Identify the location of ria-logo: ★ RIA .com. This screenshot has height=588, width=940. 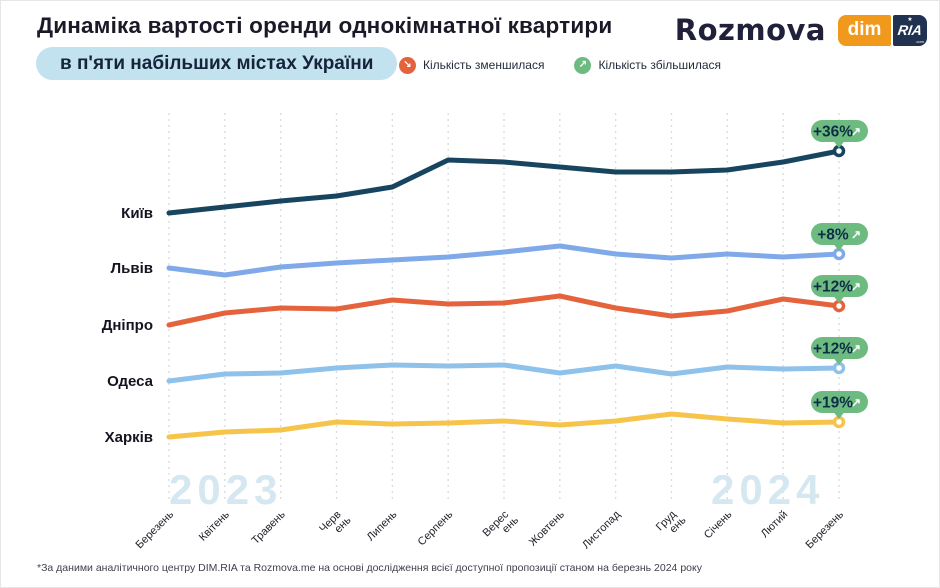
(910, 30).